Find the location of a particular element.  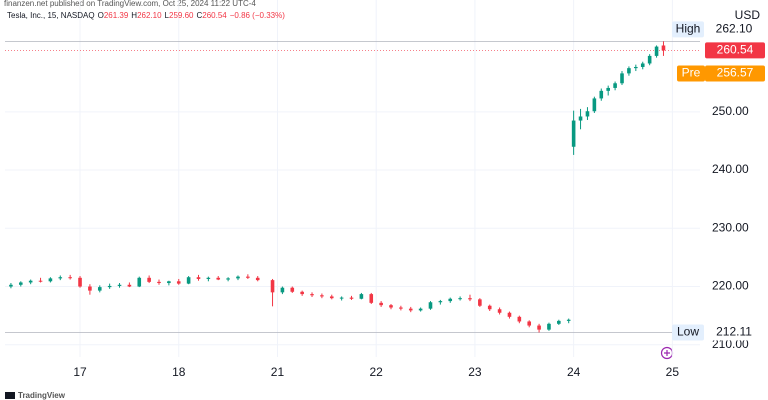

high-value: 262.10 is located at coordinates (734, 29).